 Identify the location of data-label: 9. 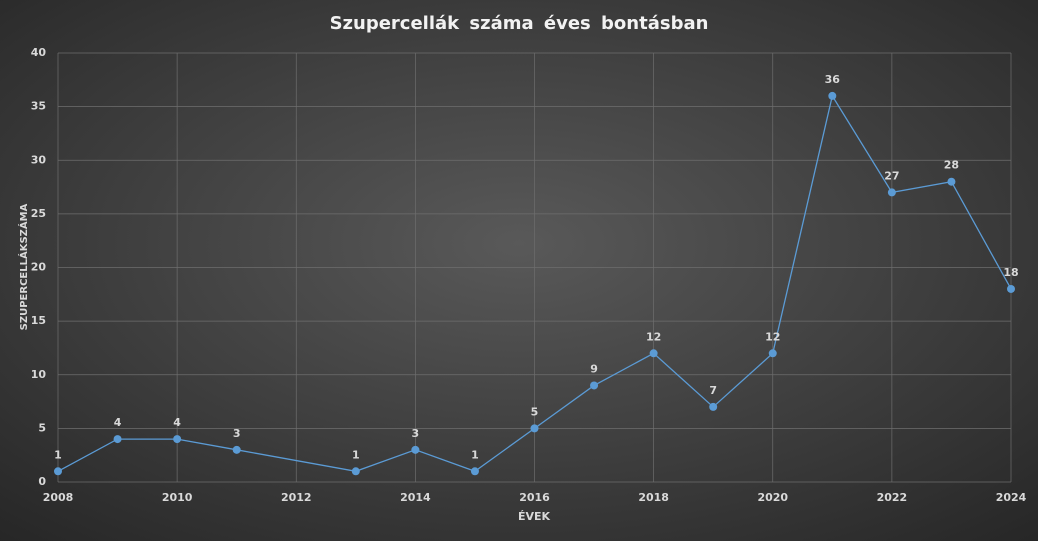
(594, 368).